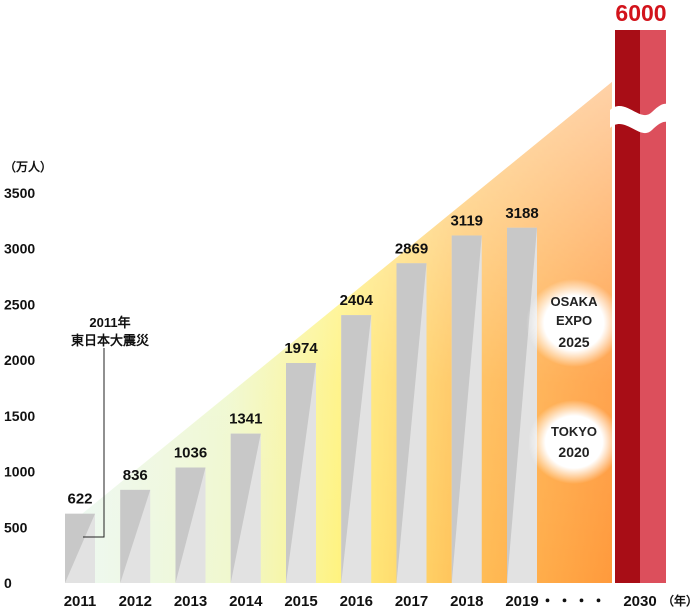 Image resolution: width=694 pixels, height=610 pixels. What do you see at coordinates (411, 423) in the screenshot?
I see `bar-shade-2017` at bounding box center [411, 423].